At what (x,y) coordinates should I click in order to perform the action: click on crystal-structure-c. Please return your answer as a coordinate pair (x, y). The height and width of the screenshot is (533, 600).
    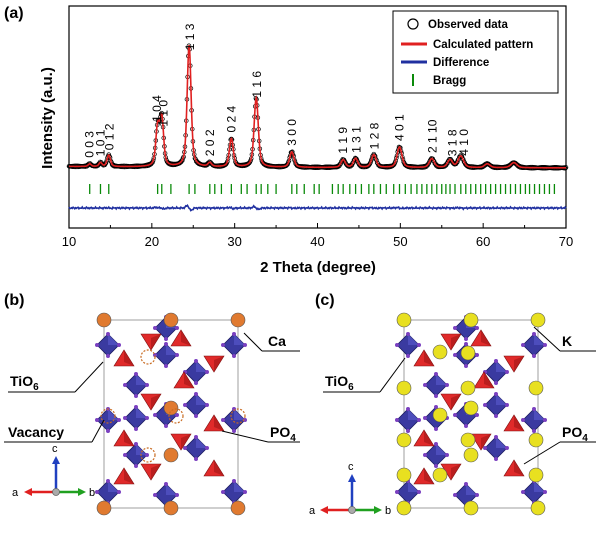
    Looking at the image, I should click on (471, 414).